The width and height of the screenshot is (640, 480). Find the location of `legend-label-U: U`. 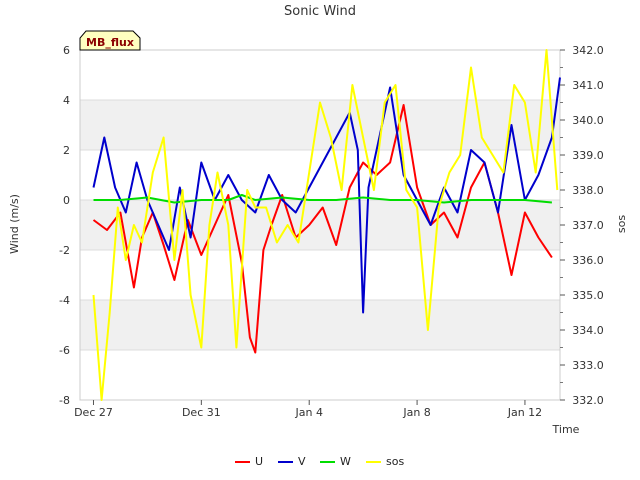

legend-label-U: U is located at coordinates (259, 461).